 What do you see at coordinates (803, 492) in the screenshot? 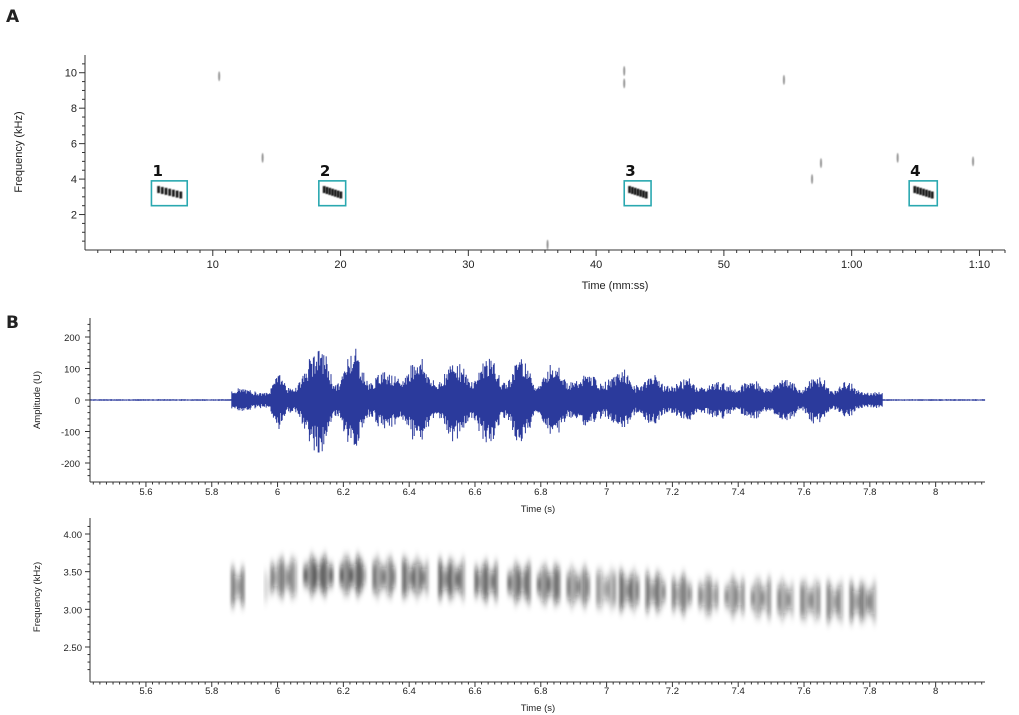
I see `x-tick-label: 7.6` at bounding box center [803, 492].